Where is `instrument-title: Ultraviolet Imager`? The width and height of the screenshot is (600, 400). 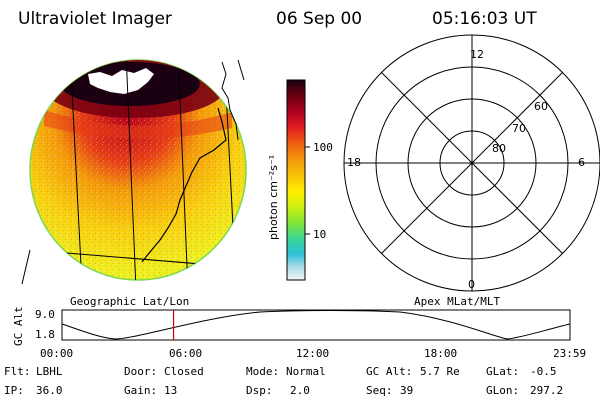 instrument-title: Ultraviolet Imager is located at coordinates (95, 19).